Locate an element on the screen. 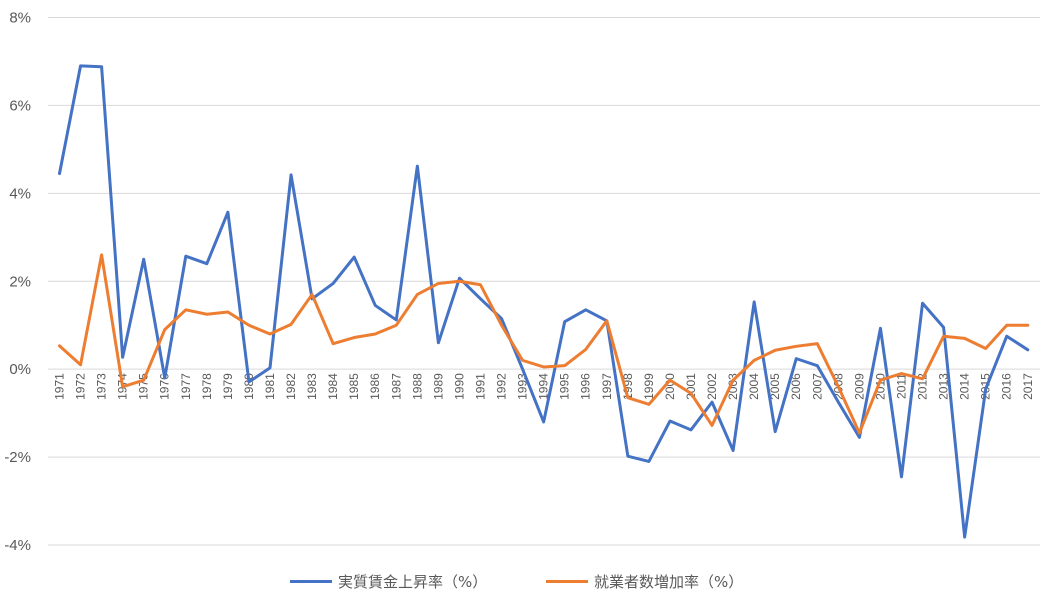 This screenshot has width=1043, height=602. x-tick-label: 2002 is located at coordinates (712, 386).